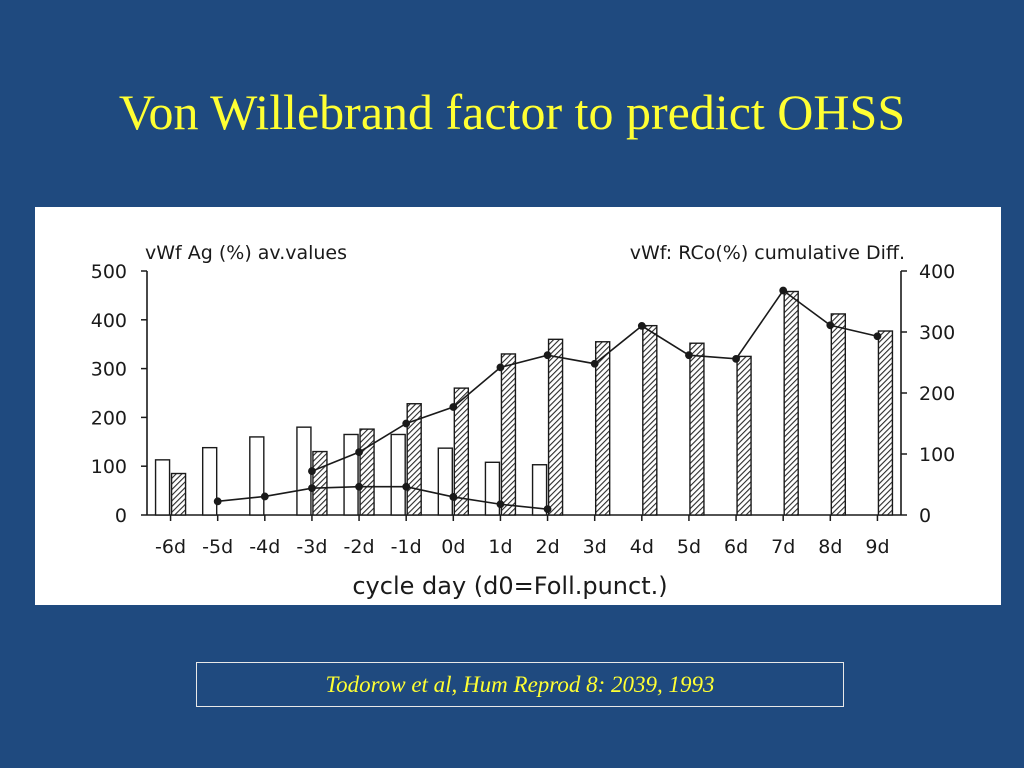 This screenshot has width=1024, height=768. Describe the element at coordinates (547, 547) in the screenshot. I see `x-tick-label: 2d` at that location.